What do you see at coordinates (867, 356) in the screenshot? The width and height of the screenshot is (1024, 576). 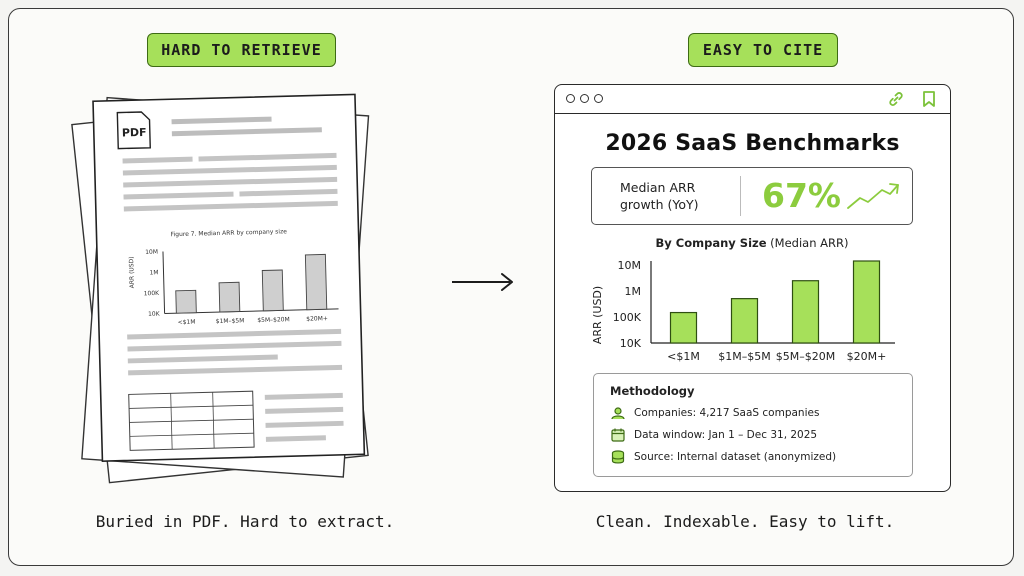 I see `x-tick-label: $20M+` at bounding box center [867, 356].